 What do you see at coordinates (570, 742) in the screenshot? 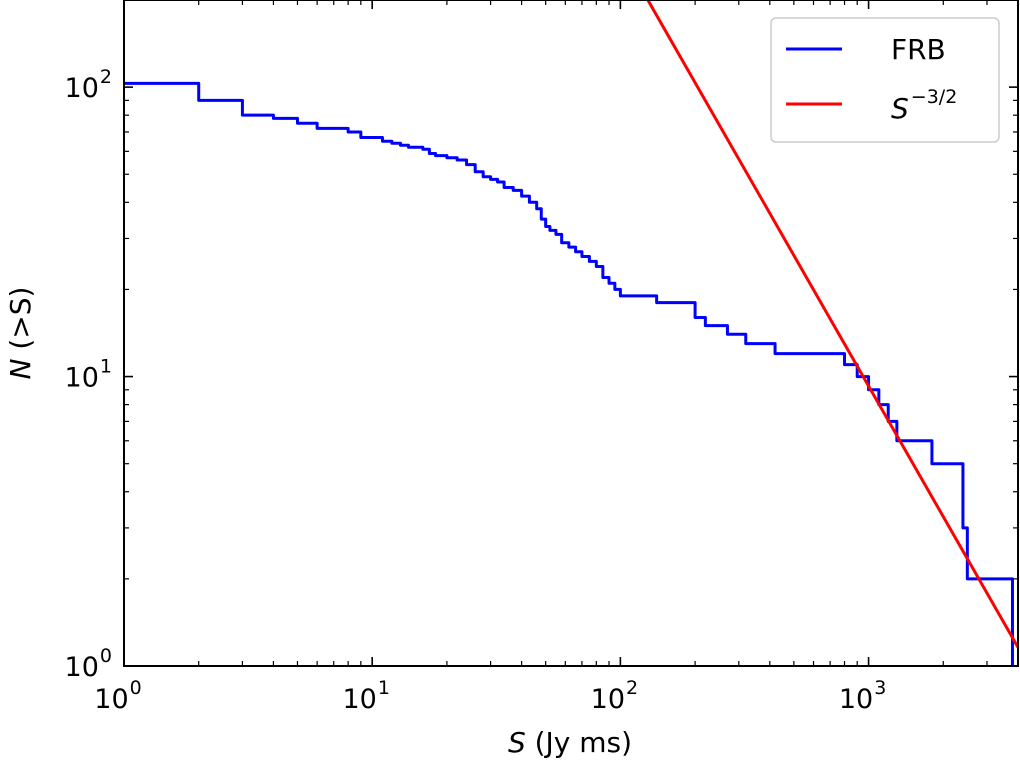
I see `x-axis-label: S (Jy ms)` at bounding box center [570, 742].